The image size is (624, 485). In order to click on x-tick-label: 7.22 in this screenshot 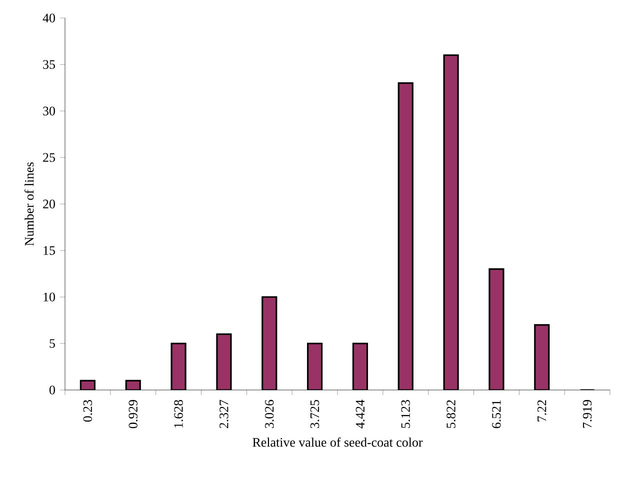, I will do `click(542, 411)`.